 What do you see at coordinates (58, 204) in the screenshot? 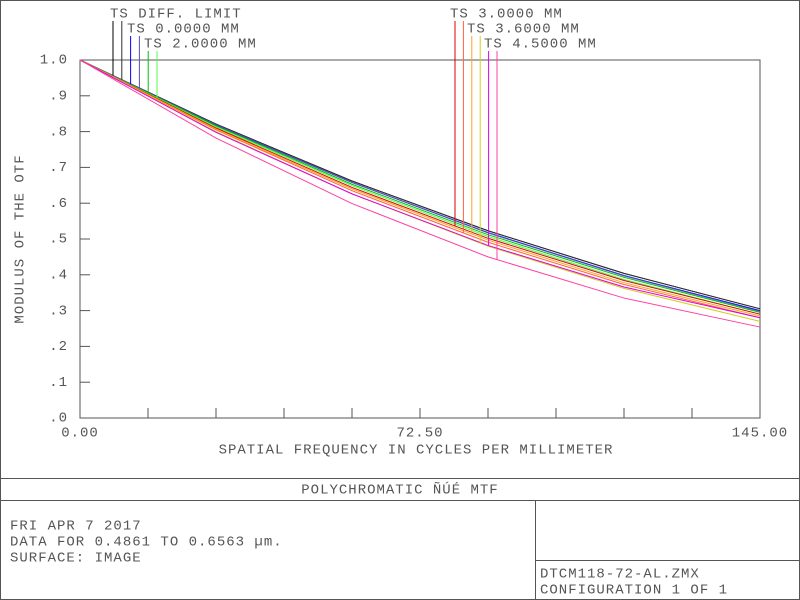
I see `y-tick-label: .6` at bounding box center [58, 204].